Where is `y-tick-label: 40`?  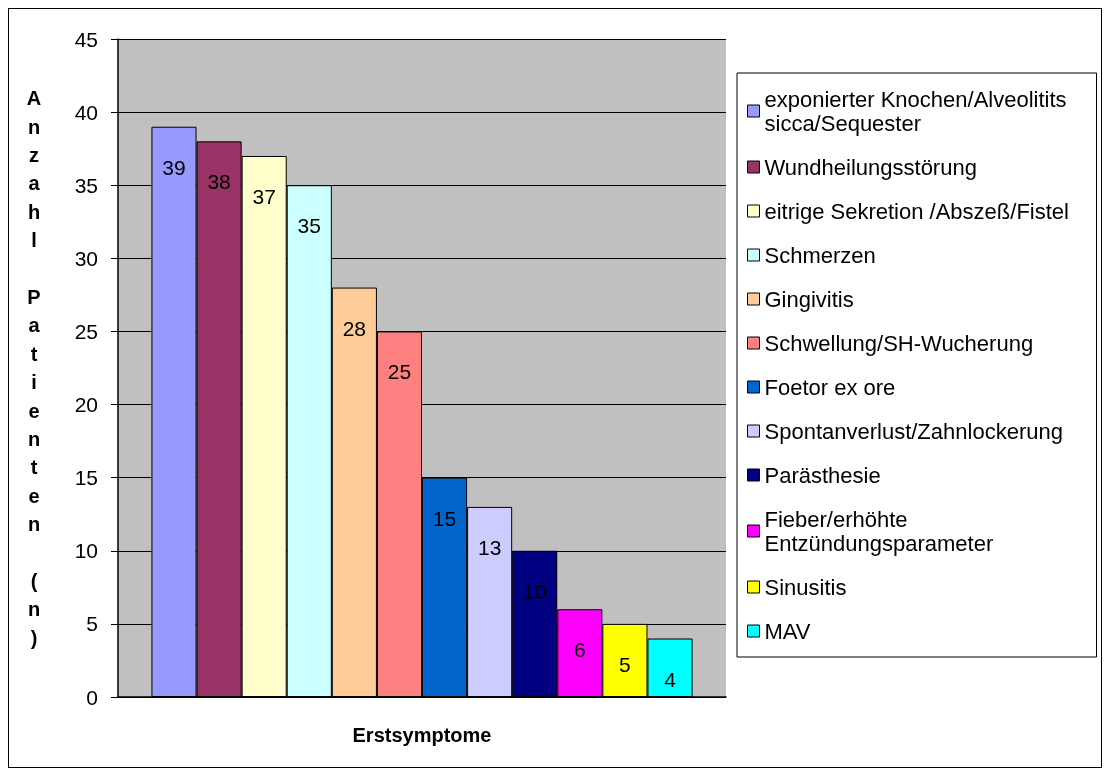 y-tick-label: 40 is located at coordinates (86, 112).